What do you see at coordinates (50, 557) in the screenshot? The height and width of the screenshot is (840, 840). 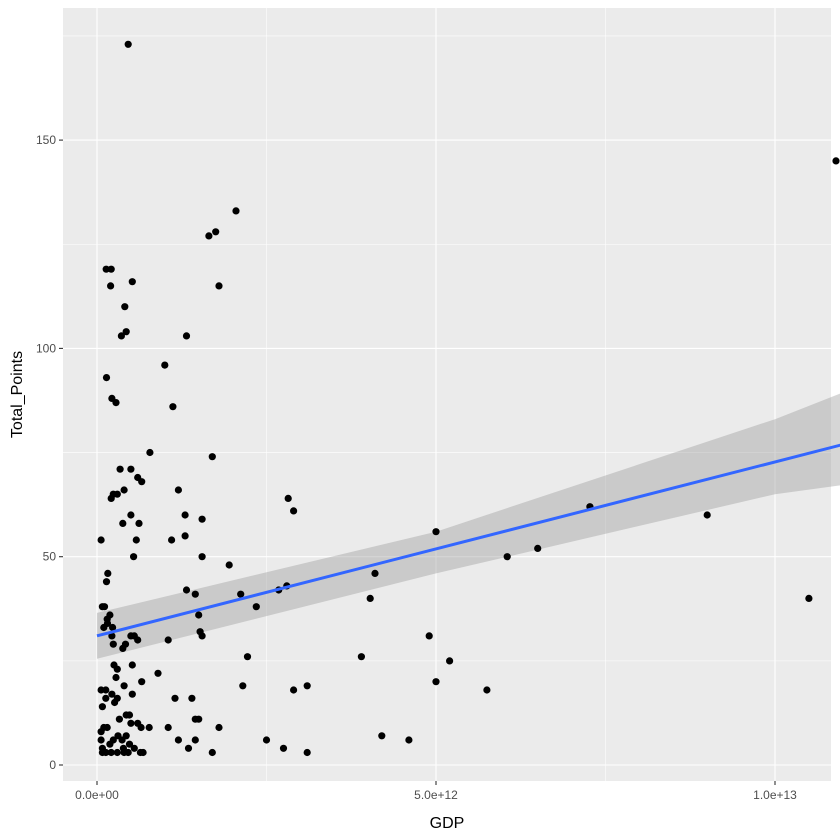 I see `y-tick-label: 50` at bounding box center [50, 557].